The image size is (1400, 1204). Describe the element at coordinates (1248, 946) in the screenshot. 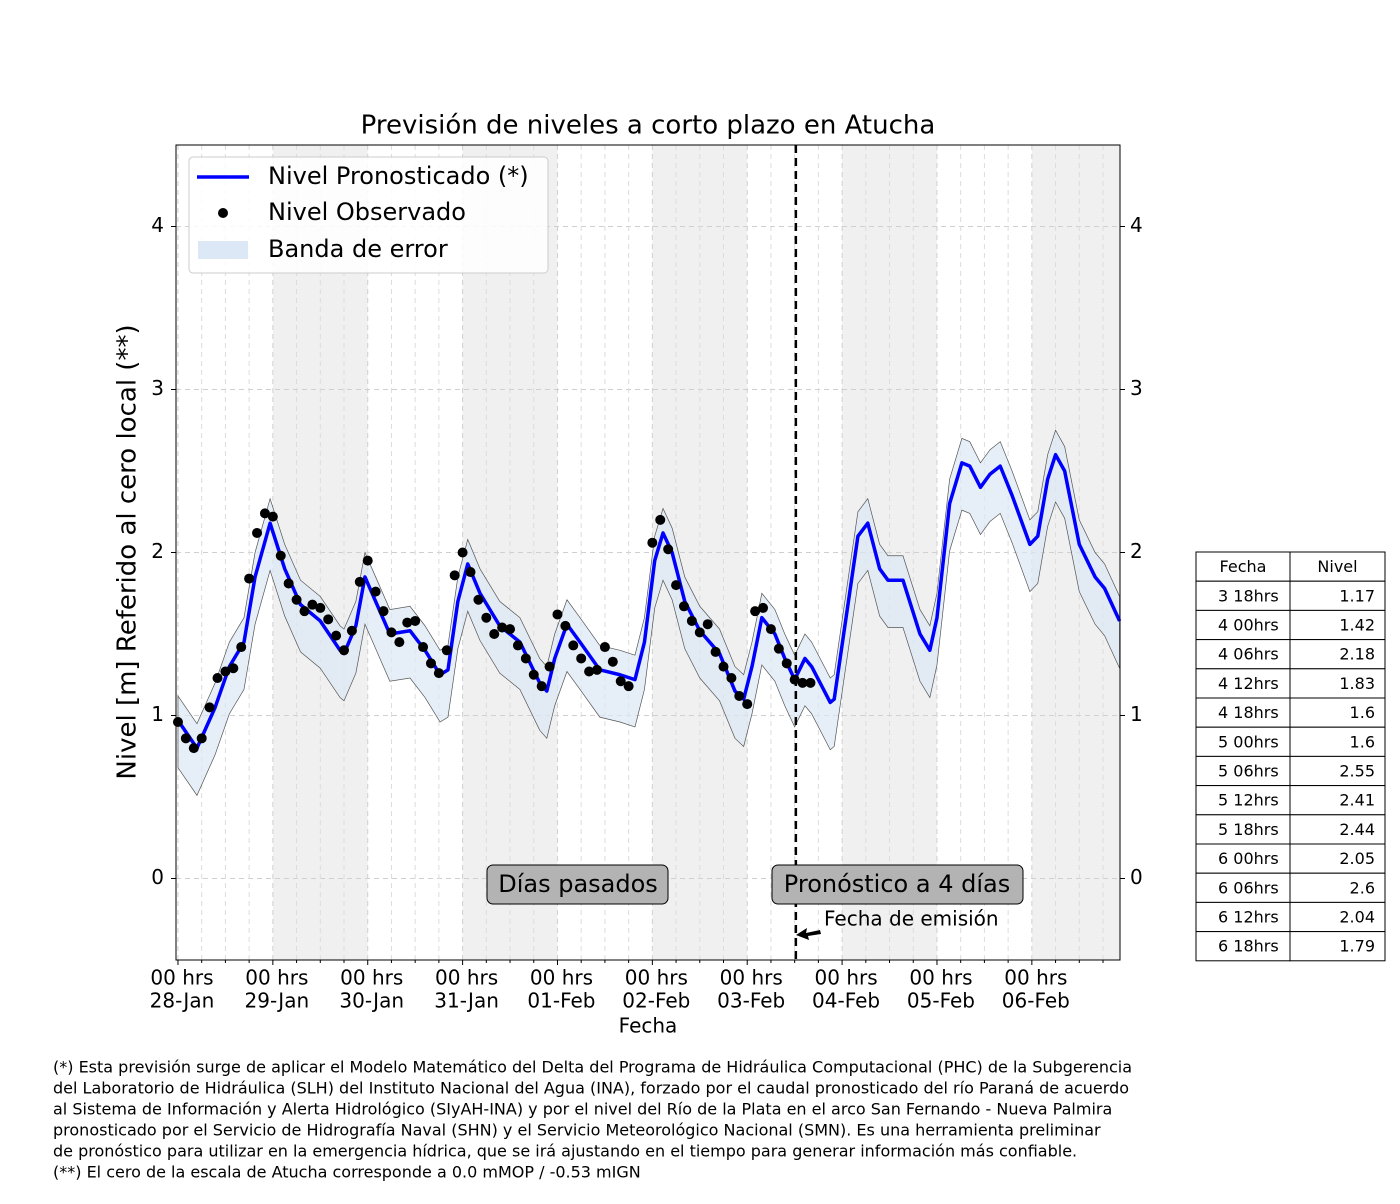

I see `table-date: 6 18hrs` at that location.